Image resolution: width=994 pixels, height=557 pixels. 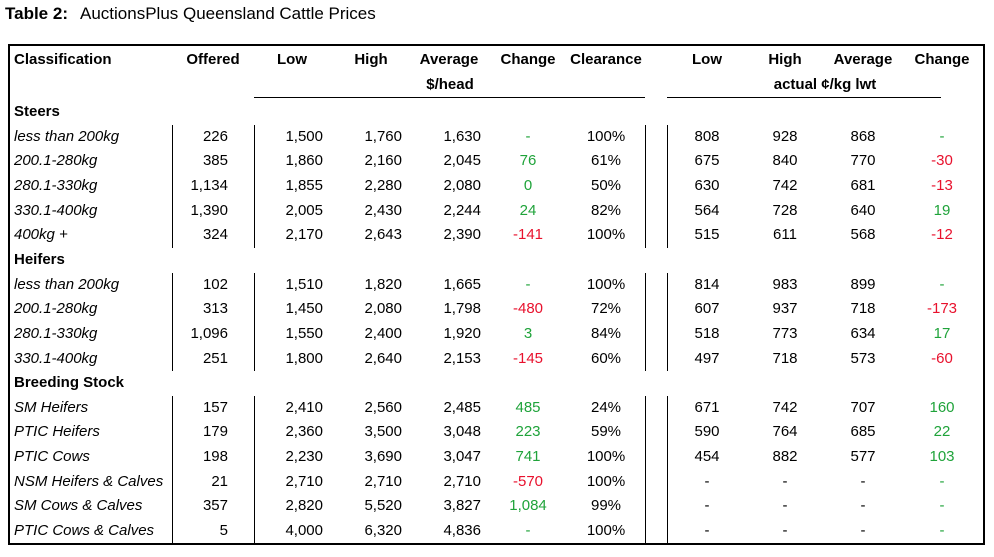 What do you see at coordinates (606, 309) in the screenshot?
I see `cell: 72%` at bounding box center [606, 309].